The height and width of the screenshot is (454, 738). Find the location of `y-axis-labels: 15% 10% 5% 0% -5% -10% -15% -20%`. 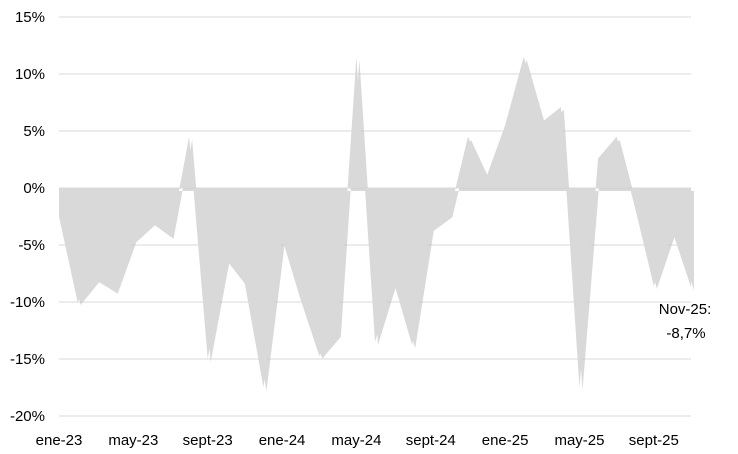

y-axis-labels: 15% 10% 5% 0% -5% -10% -15% -20% is located at coordinates (27, 217).